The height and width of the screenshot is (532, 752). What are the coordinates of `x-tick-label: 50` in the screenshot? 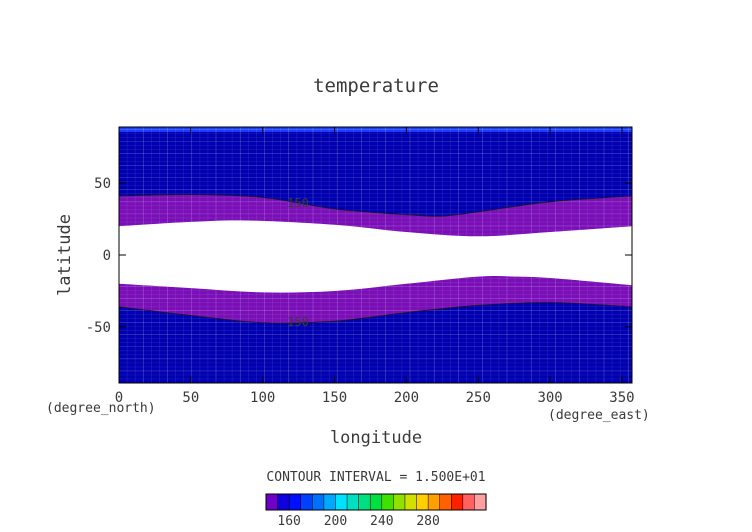 It's located at (190, 398).